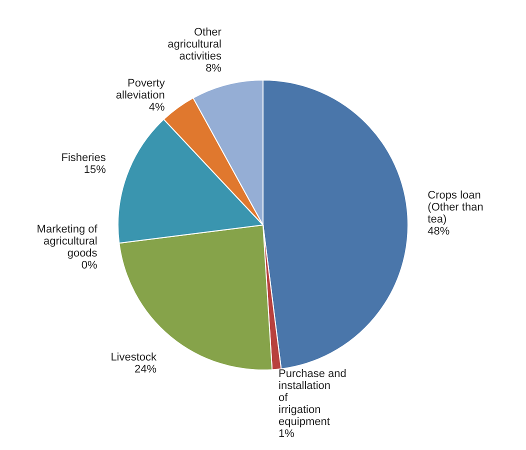  What do you see at coordinates (89, 266) in the screenshot?
I see `text: 0%` at bounding box center [89, 266].